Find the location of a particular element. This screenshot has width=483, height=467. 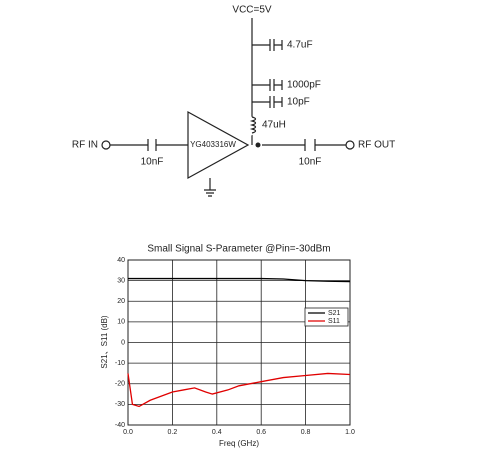

capacitors is located at coordinates (267, 73).